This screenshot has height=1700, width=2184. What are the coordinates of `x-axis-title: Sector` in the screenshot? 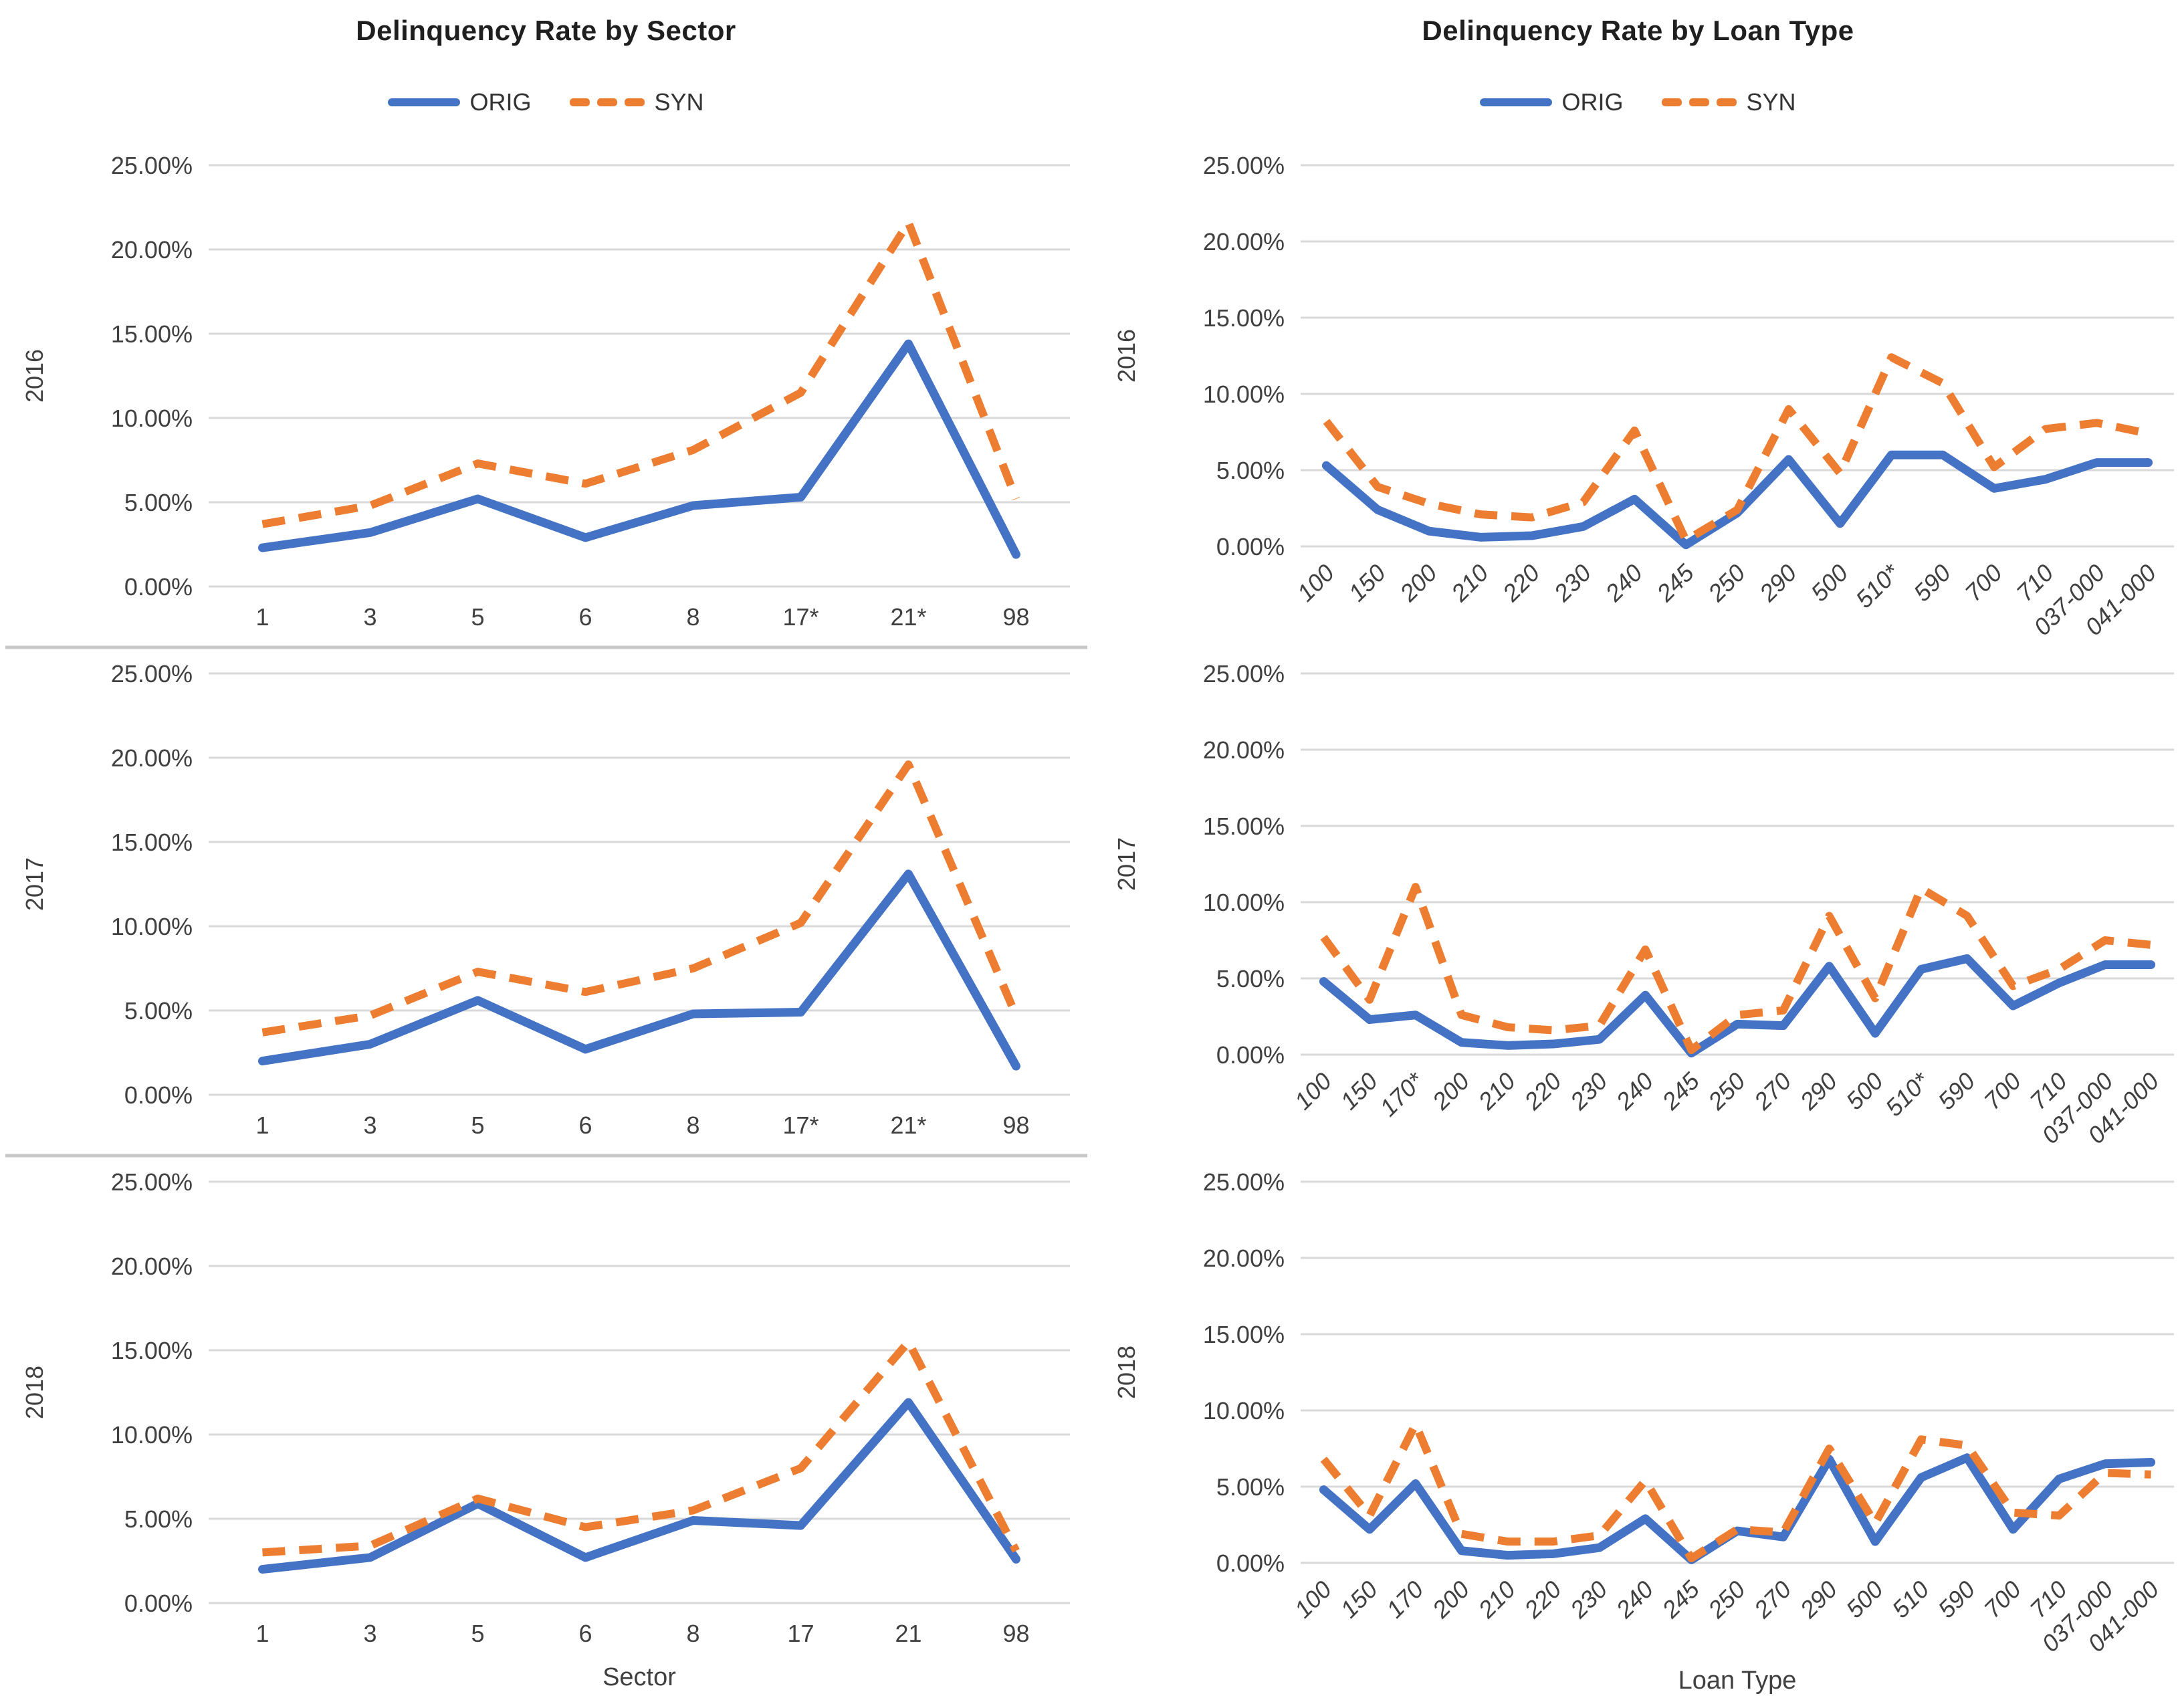 It's located at (639, 1677).